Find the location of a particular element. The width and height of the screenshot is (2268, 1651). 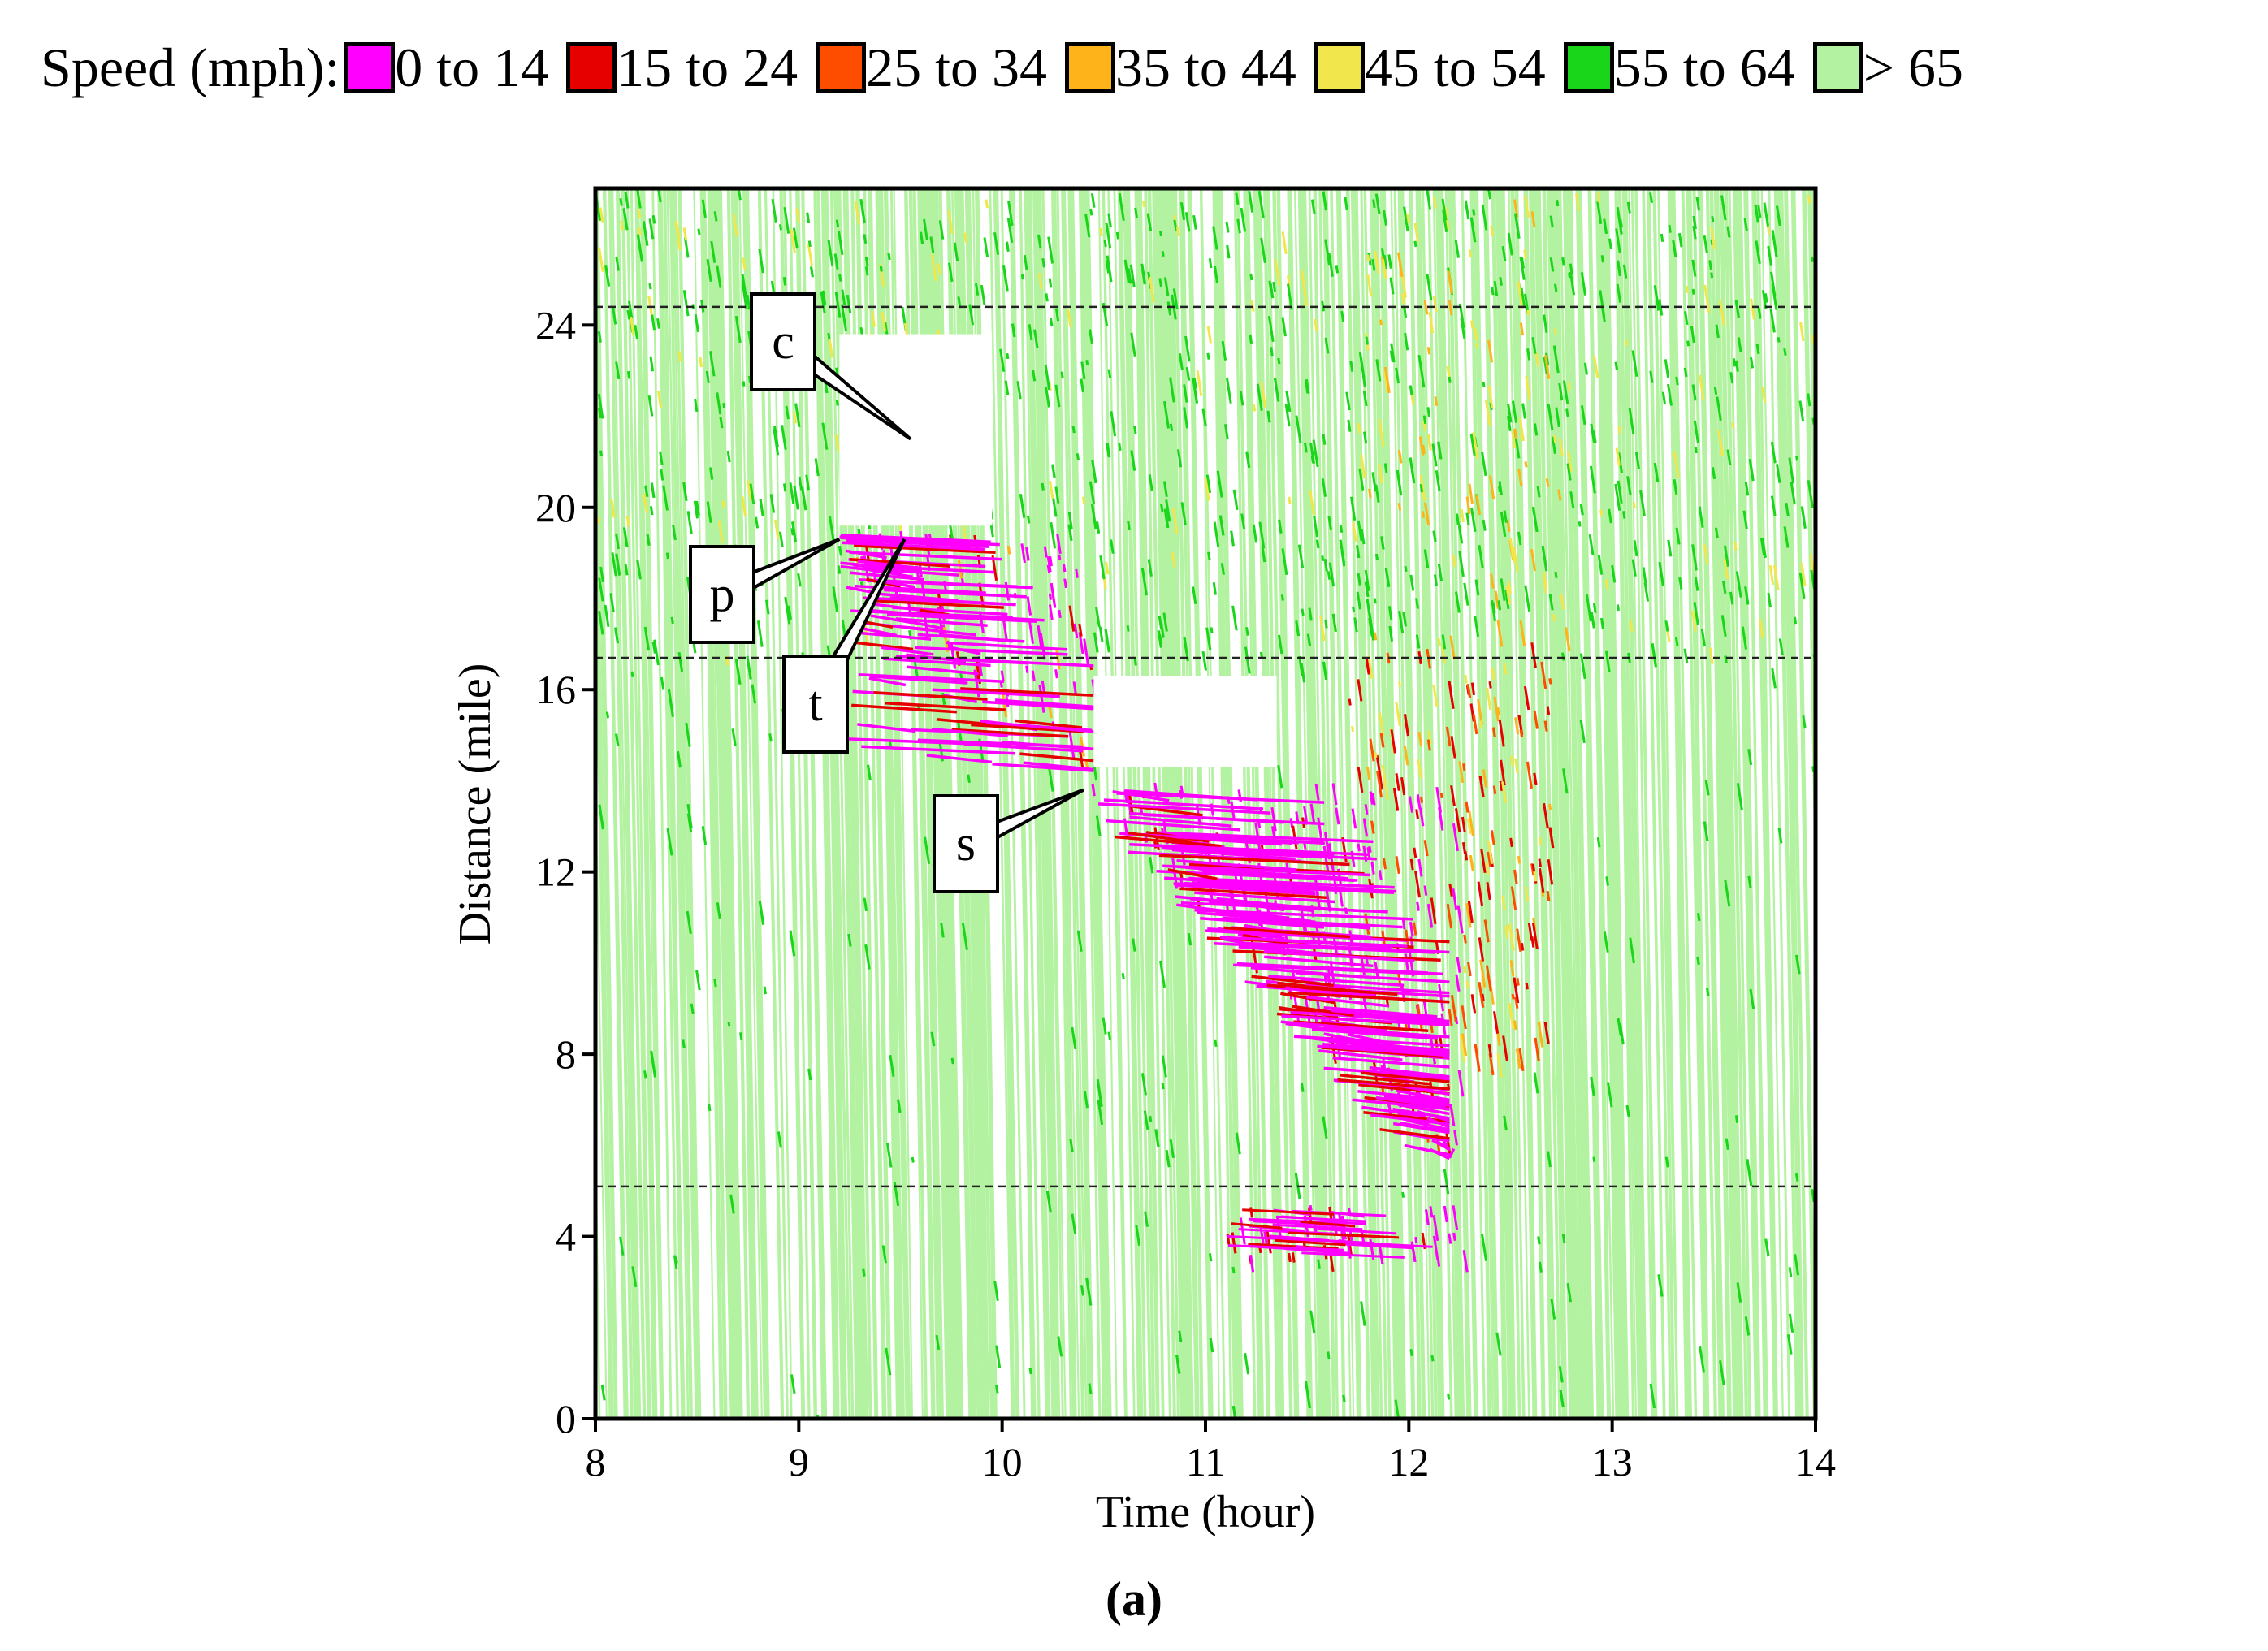

callout-box is located at coordinates (966, 843).